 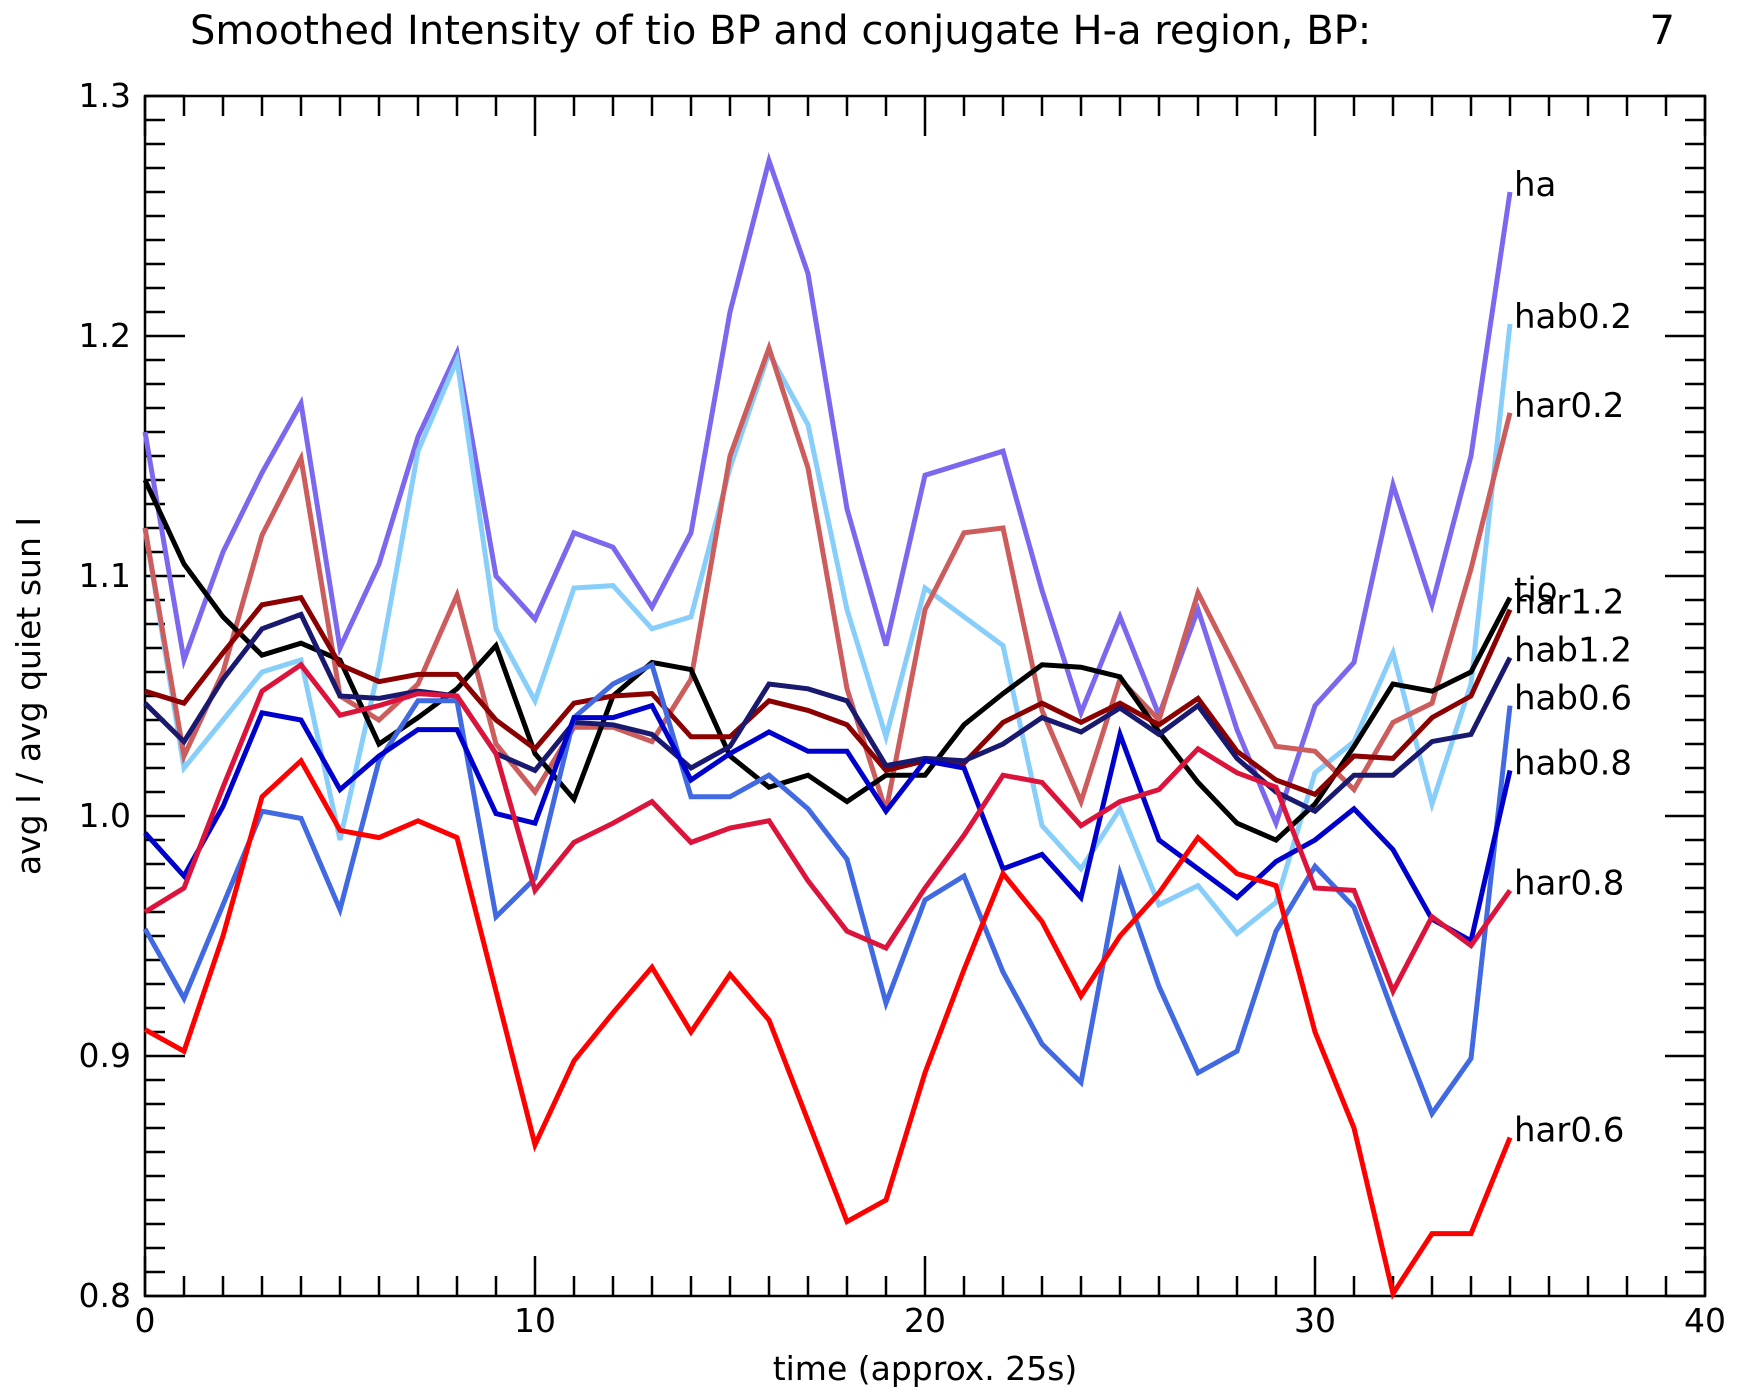 What do you see at coordinates (105, 695) in the screenshot?
I see `y-tick-labels: 0.8 0.9 1.0 1.1 1.2 1.3` at bounding box center [105, 695].